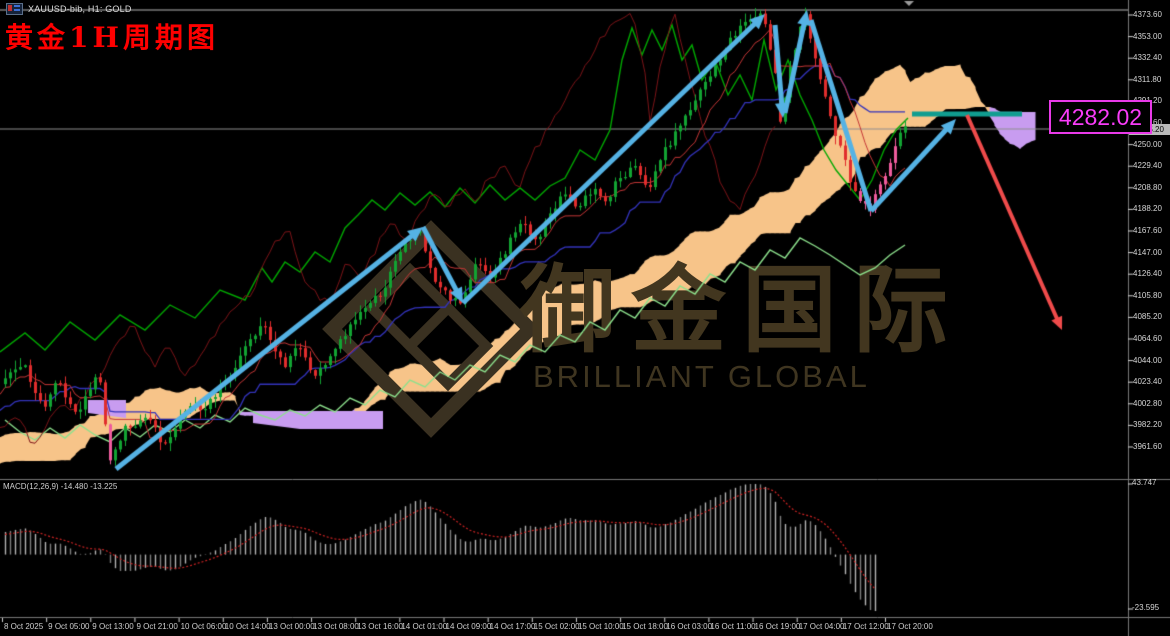 The height and width of the screenshot is (636, 1170). Describe the element at coordinates (1147, 295) in the screenshot. I see `price-tick-label: 4105.80` at that location.